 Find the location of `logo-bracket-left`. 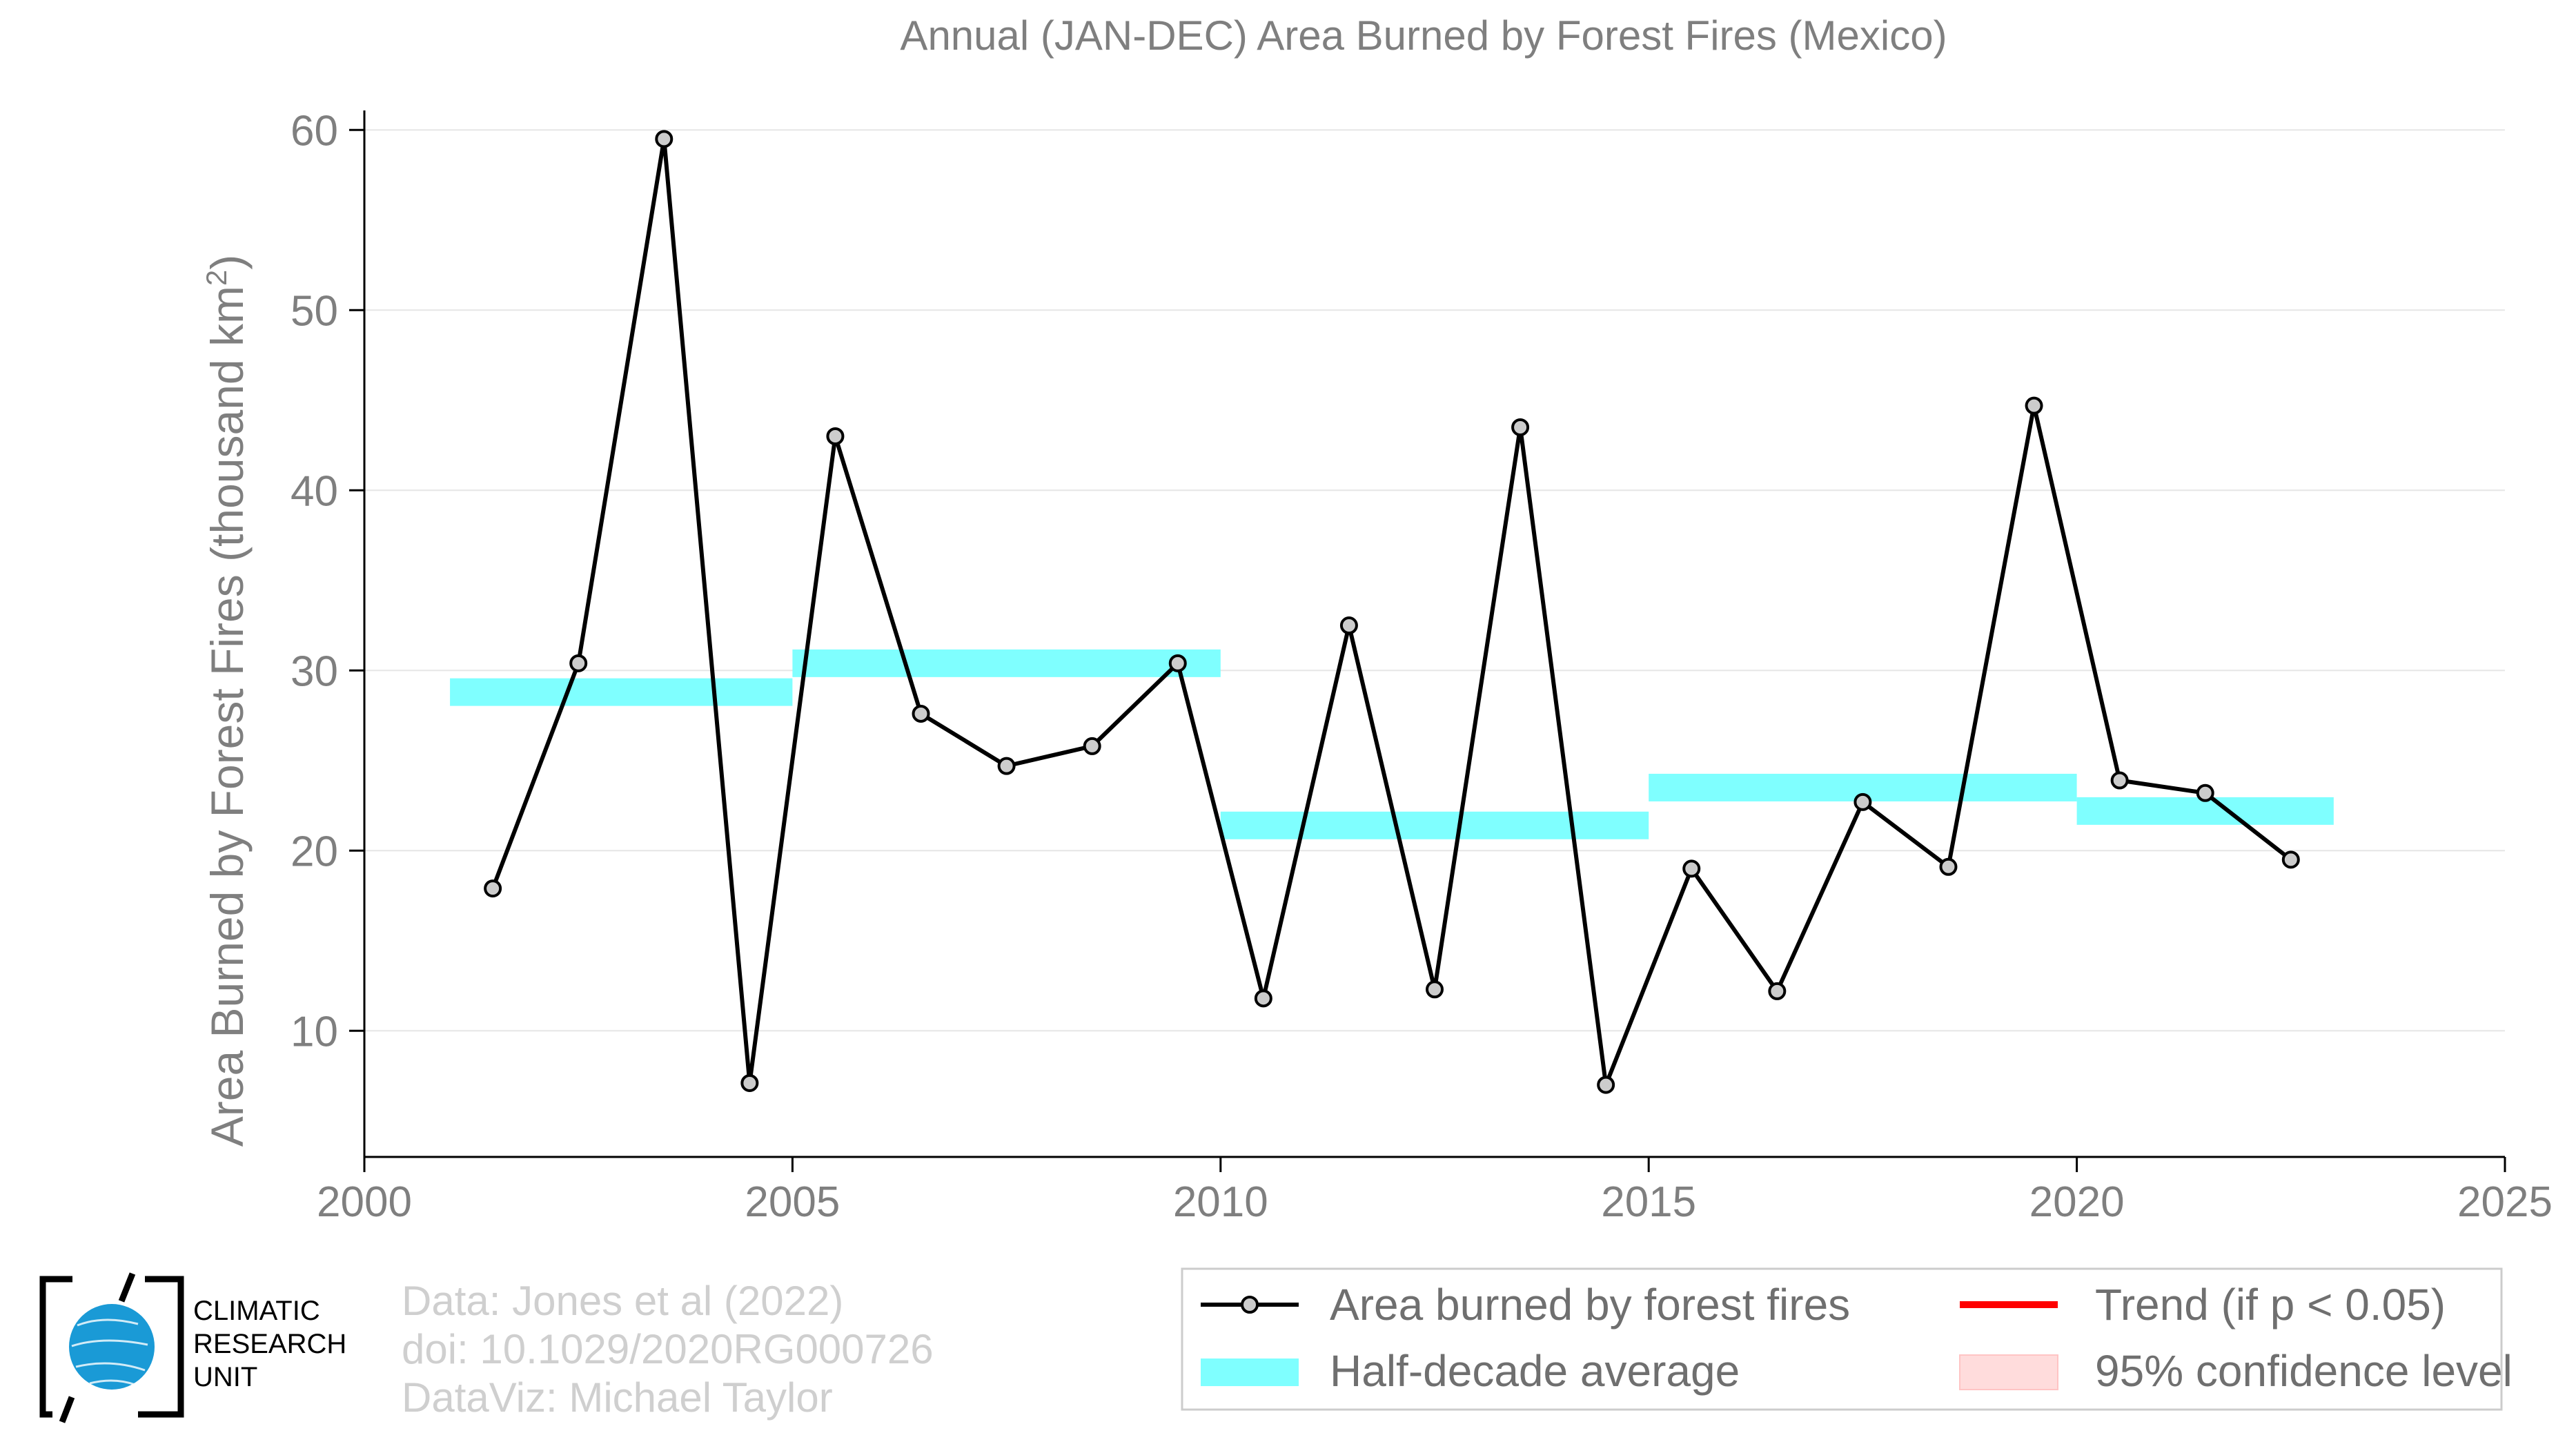

logo-bracket-left is located at coordinates (55, 1347).